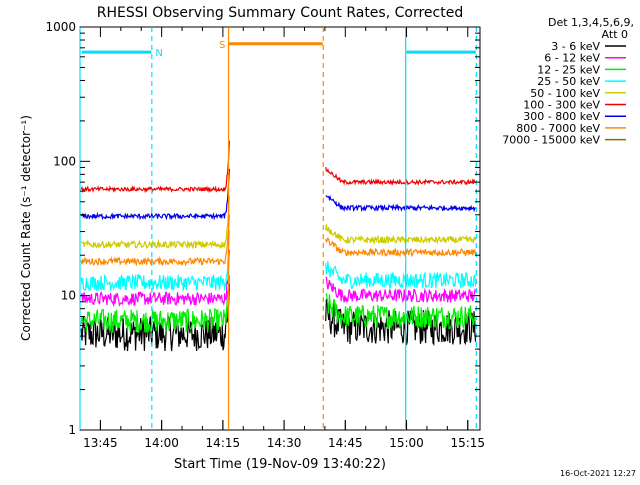 This screenshot has width=640, height=485. What do you see at coordinates (551, 140) in the screenshot?
I see `legend-label: 7000 - 15000 keV` at bounding box center [551, 140].